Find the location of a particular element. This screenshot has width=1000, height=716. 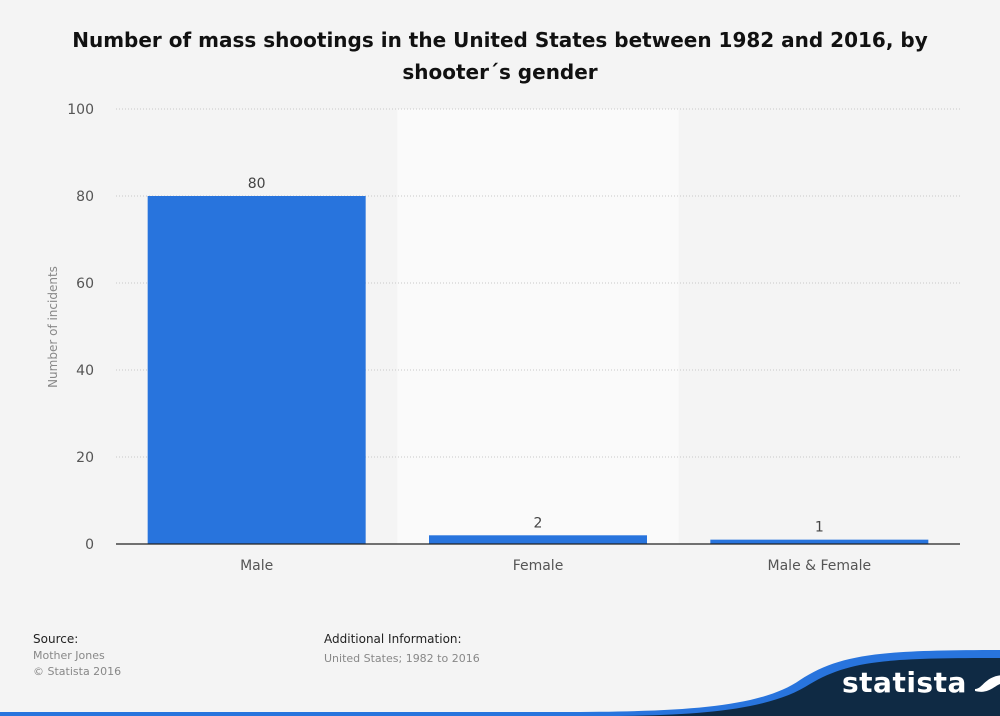

statista-logo: statista is located at coordinates (921, 682).